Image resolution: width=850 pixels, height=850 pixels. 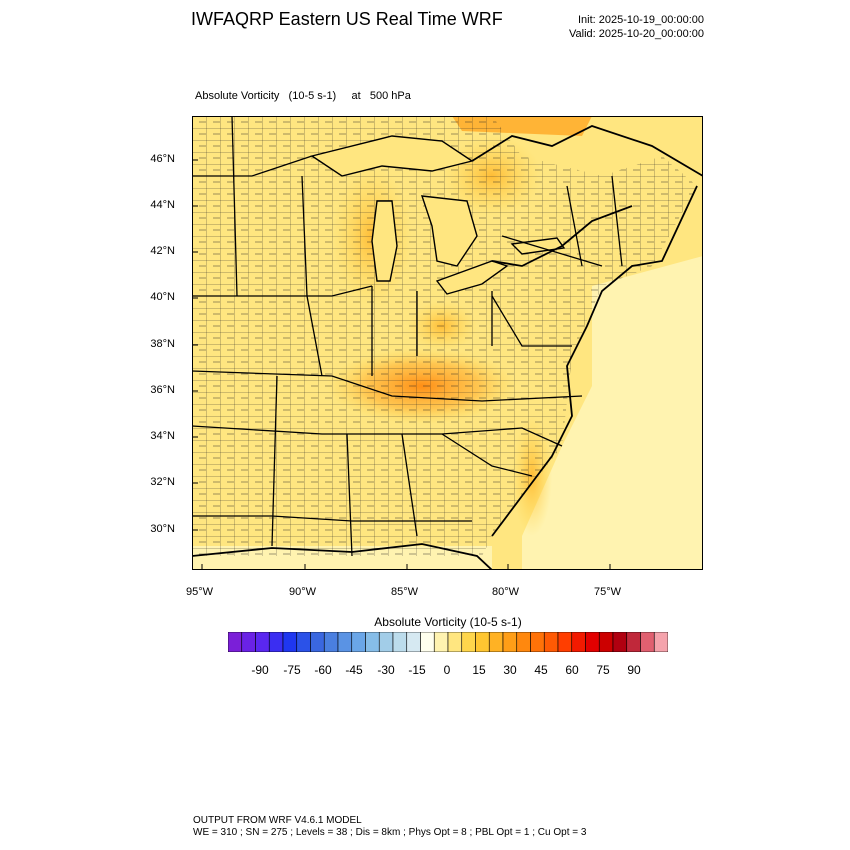 I want to click on lake-erie, so click(x=472, y=277).